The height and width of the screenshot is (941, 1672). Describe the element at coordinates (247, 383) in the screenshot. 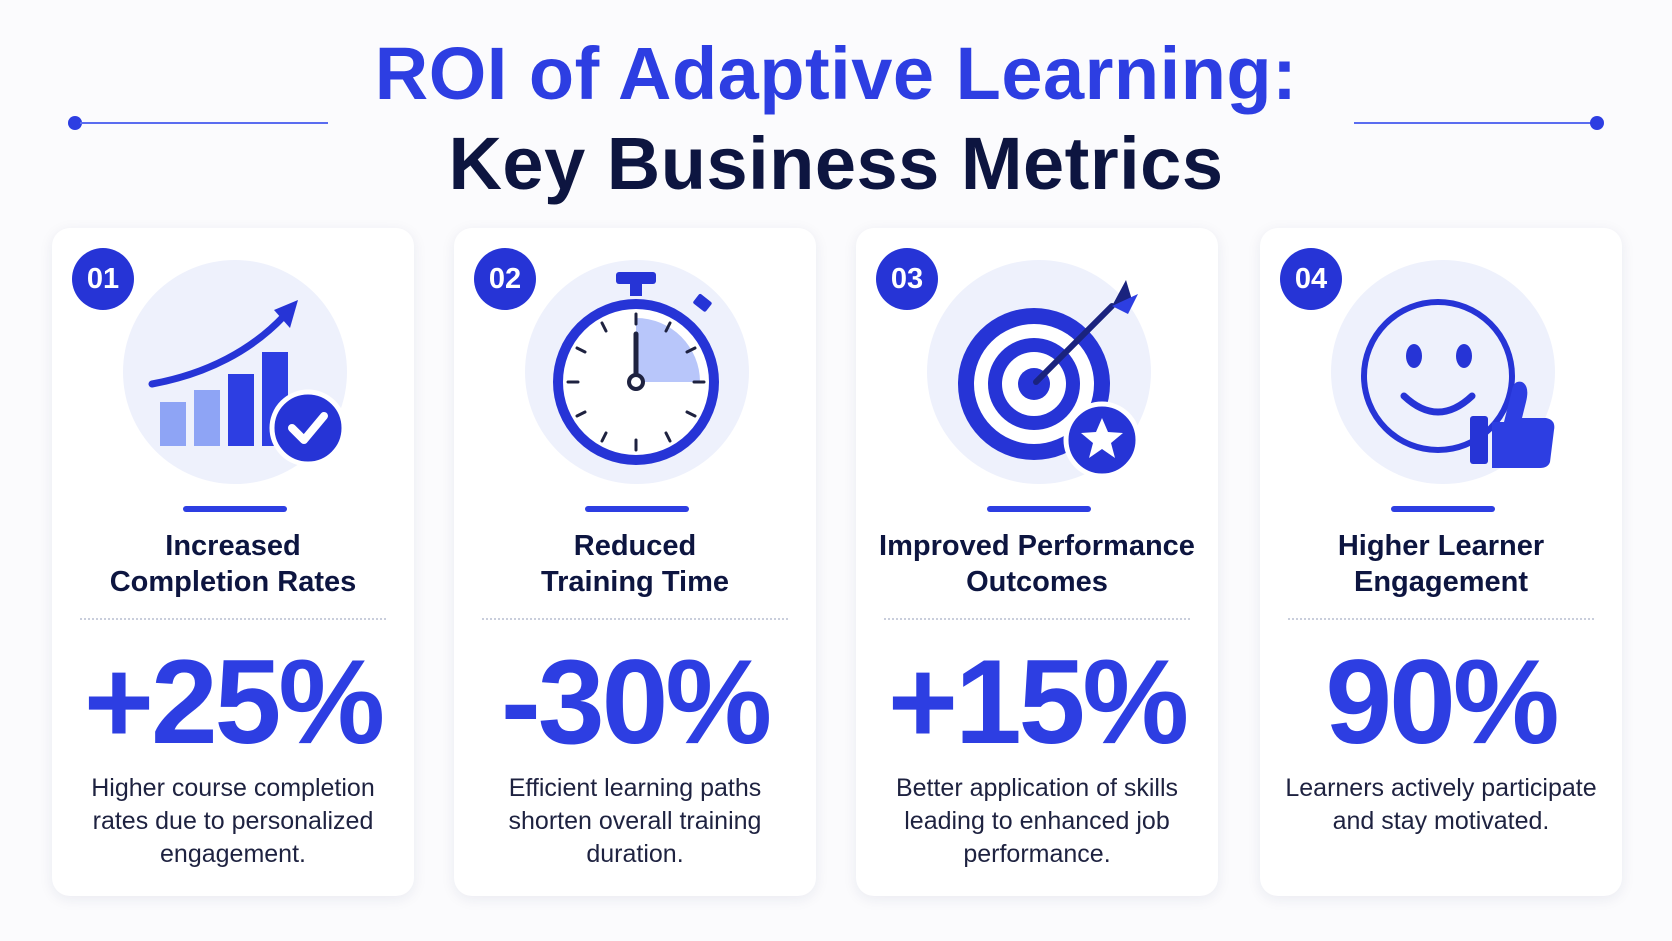

I see `bar-chart-check-icon` at that location.